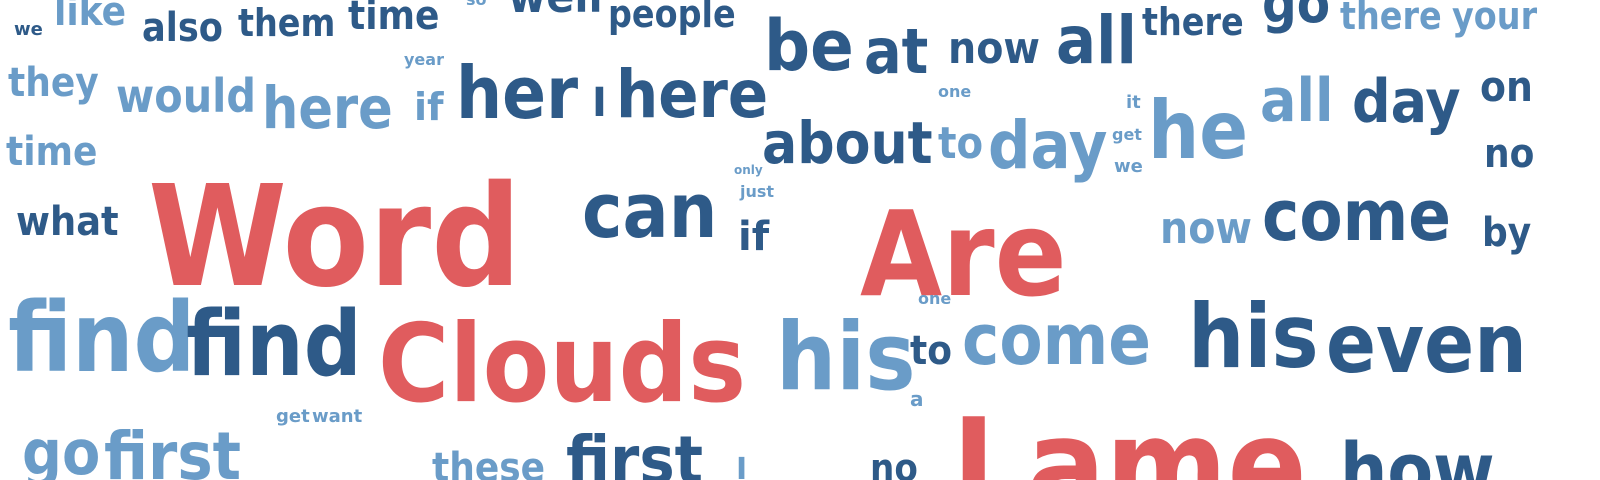 The height and width of the screenshot is (480, 1600). What do you see at coordinates (489, 462) in the screenshot?
I see `cloud-word-these: these` at bounding box center [489, 462].